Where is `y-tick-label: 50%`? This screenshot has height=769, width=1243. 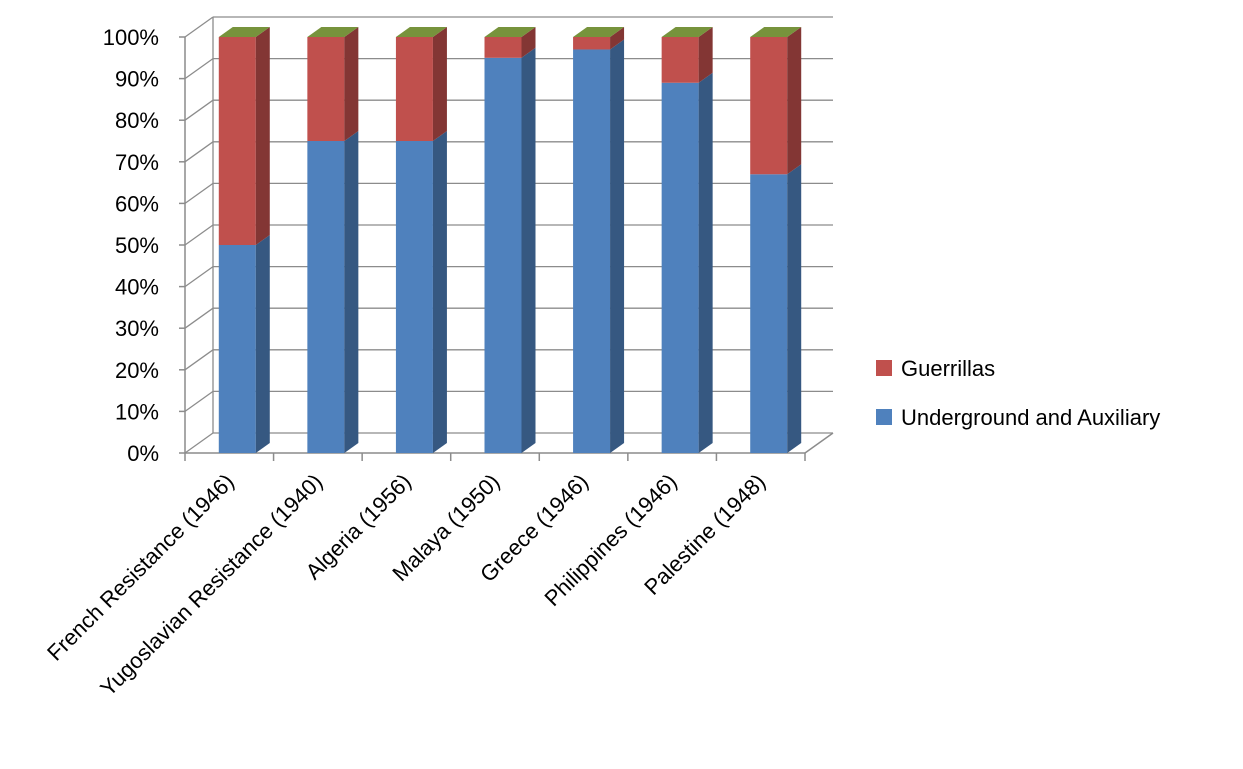
y-tick-label: 50% is located at coordinates (137, 245).